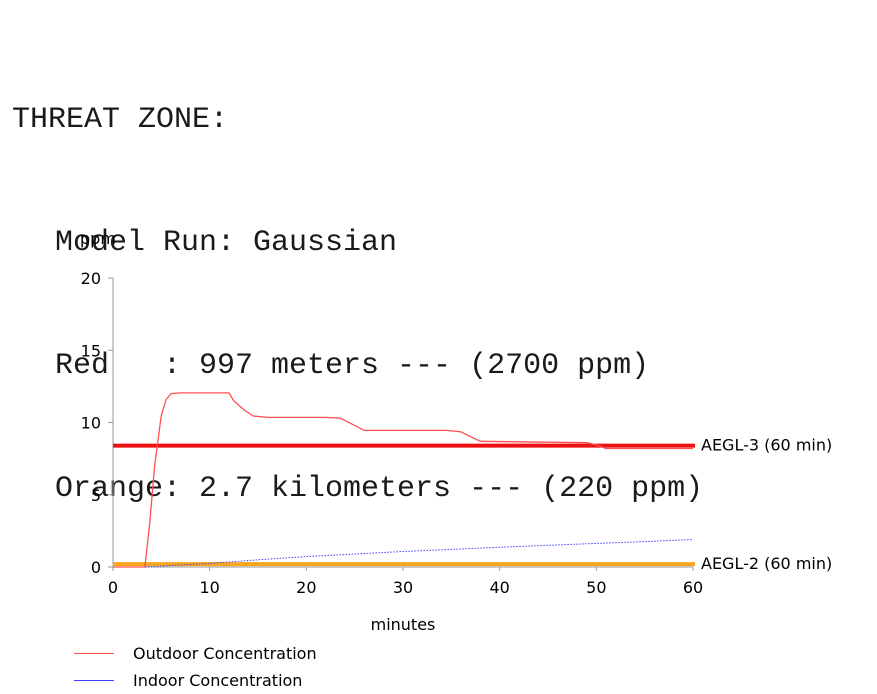 The height and width of the screenshot is (694, 877). I want to click on threshold-label-aegl-3: AEGL-3 (60 min), so click(766, 445).